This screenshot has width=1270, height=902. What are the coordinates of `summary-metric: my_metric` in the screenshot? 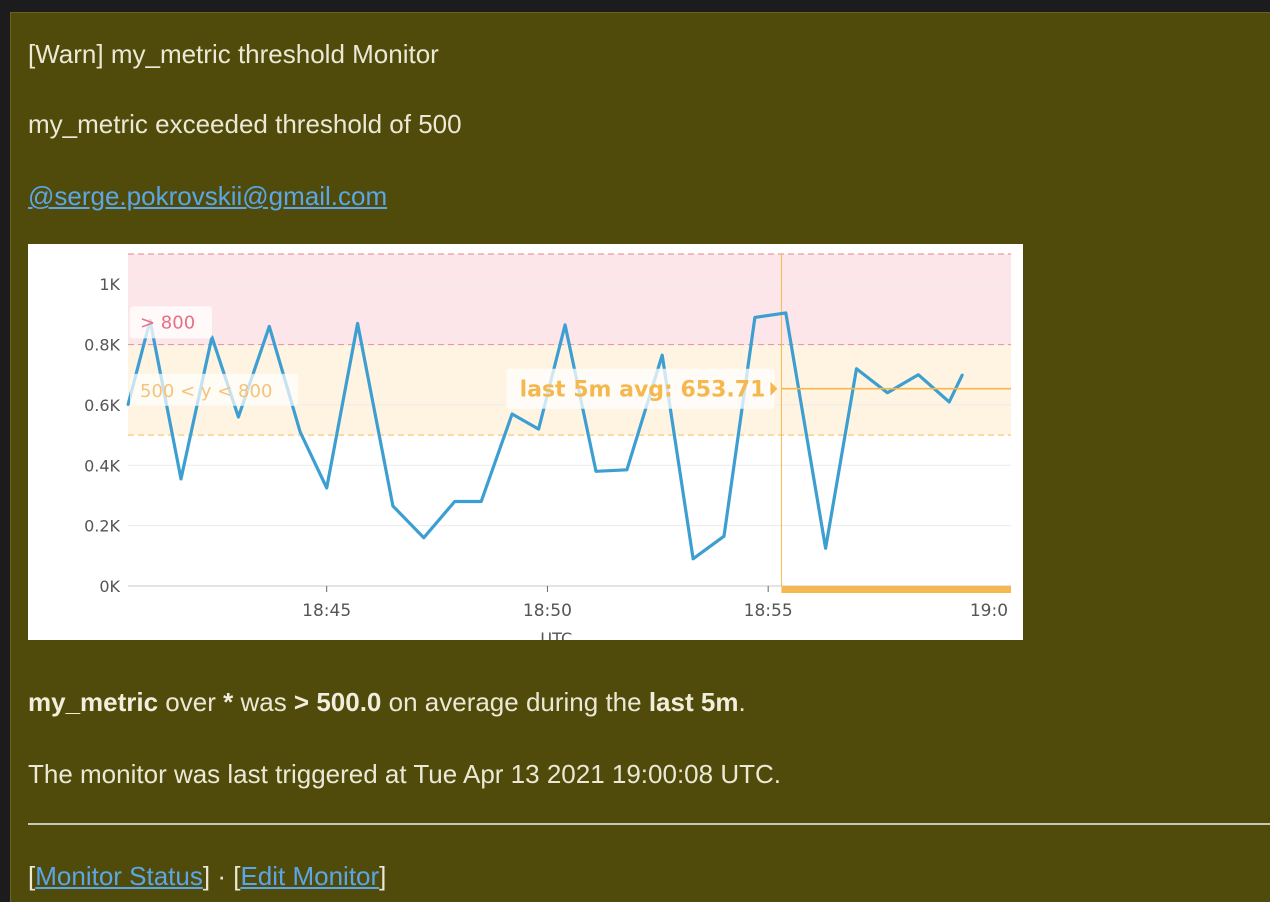 It's located at (93, 702).